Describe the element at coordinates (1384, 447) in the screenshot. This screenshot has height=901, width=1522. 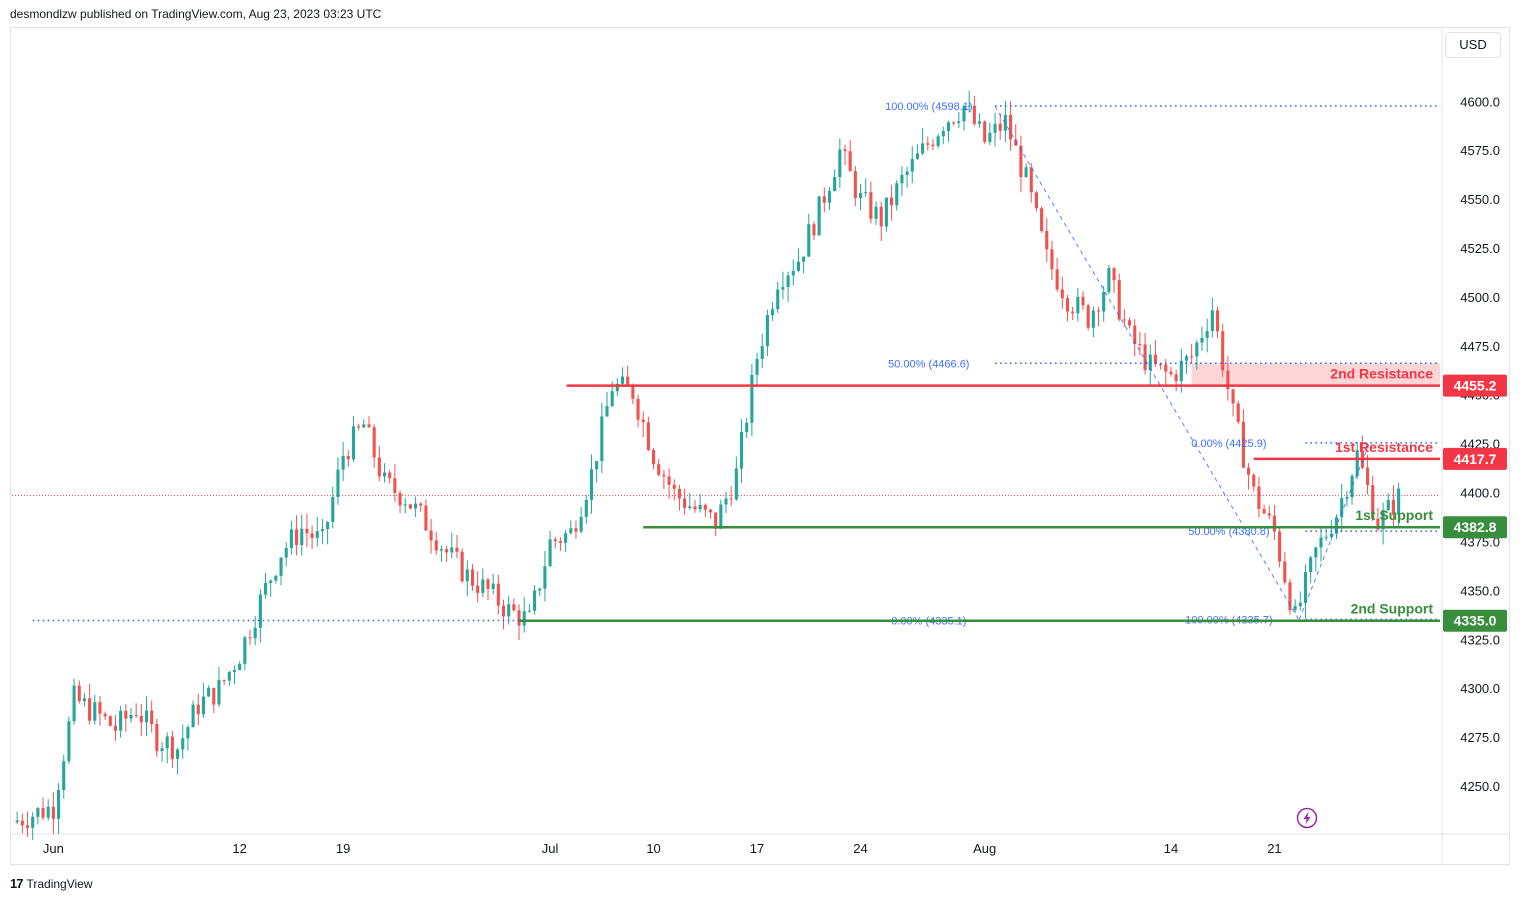
I see `level-label: 1st Resistance` at that location.